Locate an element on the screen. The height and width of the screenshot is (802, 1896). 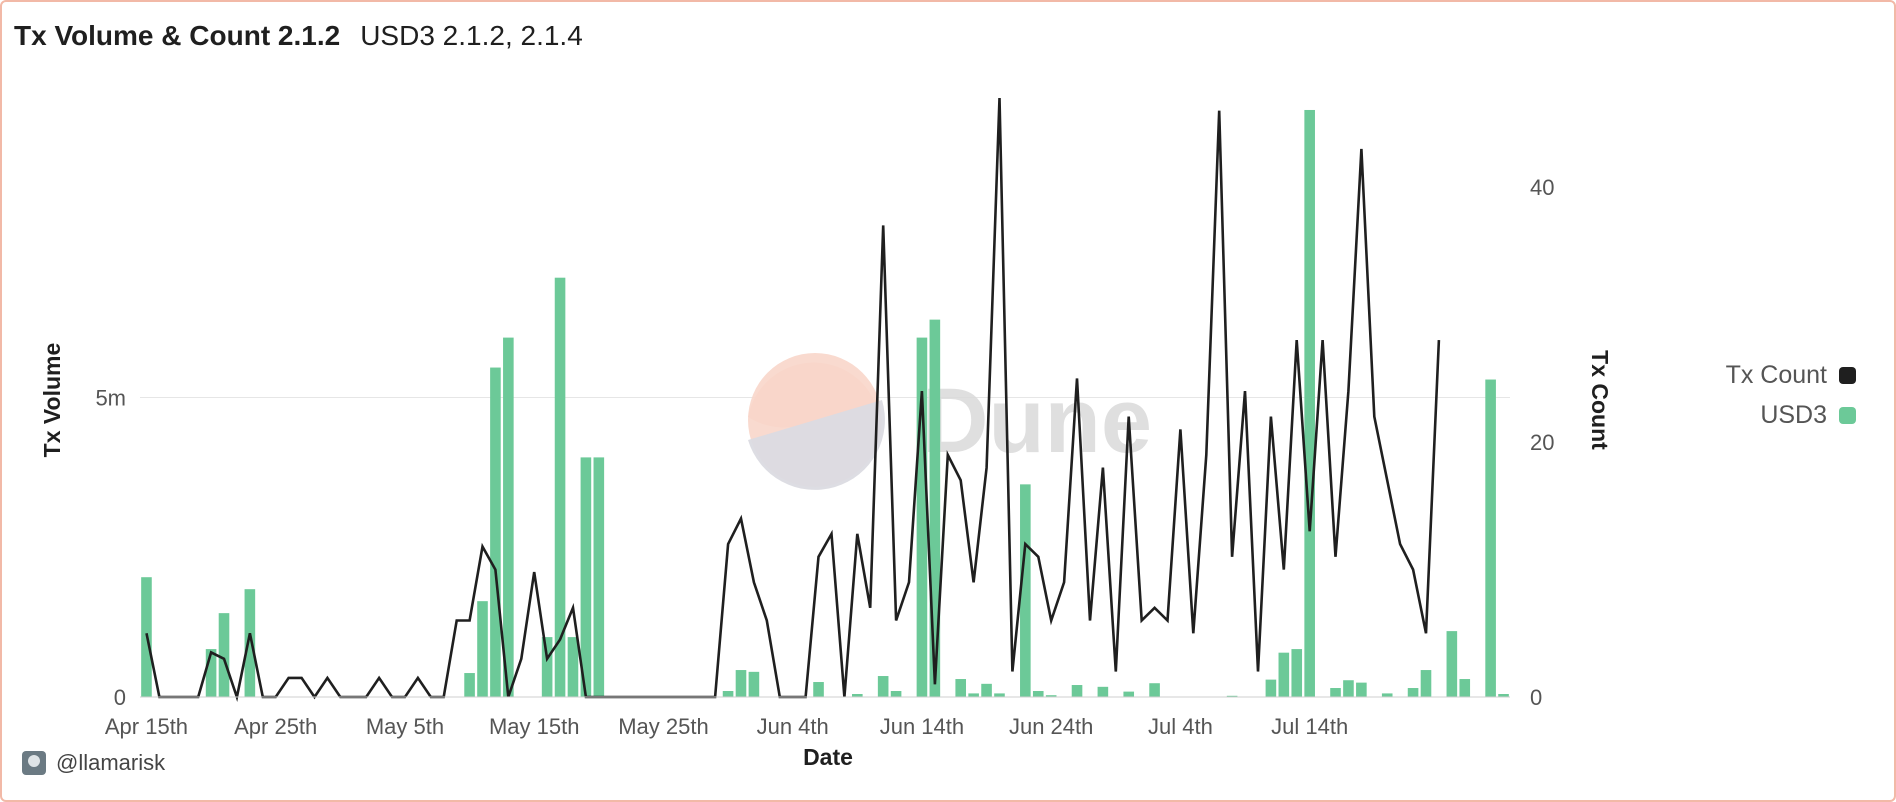
x-tick-label: May 5th is located at coordinates (405, 726).